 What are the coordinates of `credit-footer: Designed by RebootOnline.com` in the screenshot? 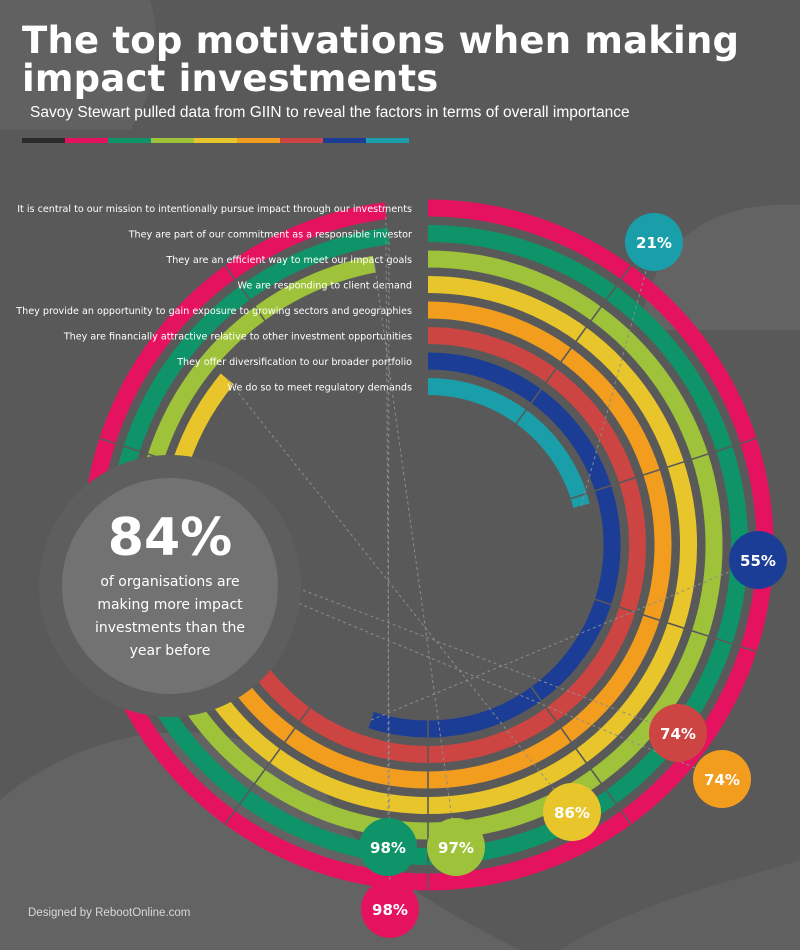 It's located at (109, 913).